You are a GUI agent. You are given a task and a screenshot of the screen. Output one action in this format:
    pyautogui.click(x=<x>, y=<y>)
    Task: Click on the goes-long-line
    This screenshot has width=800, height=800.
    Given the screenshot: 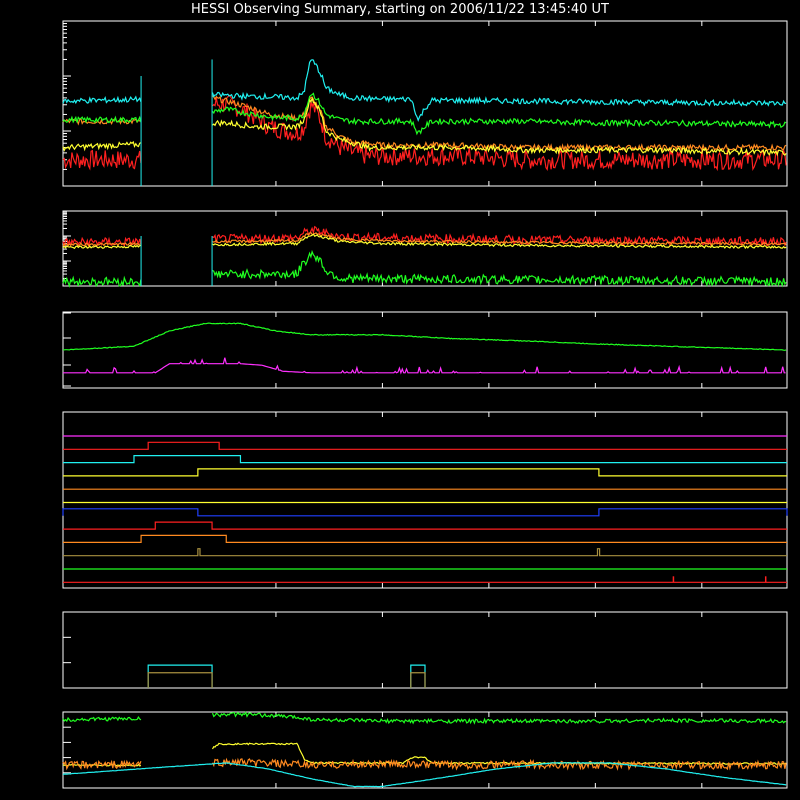 What is the action you would take?
    pyautogui.click(x=424, y=336)
    